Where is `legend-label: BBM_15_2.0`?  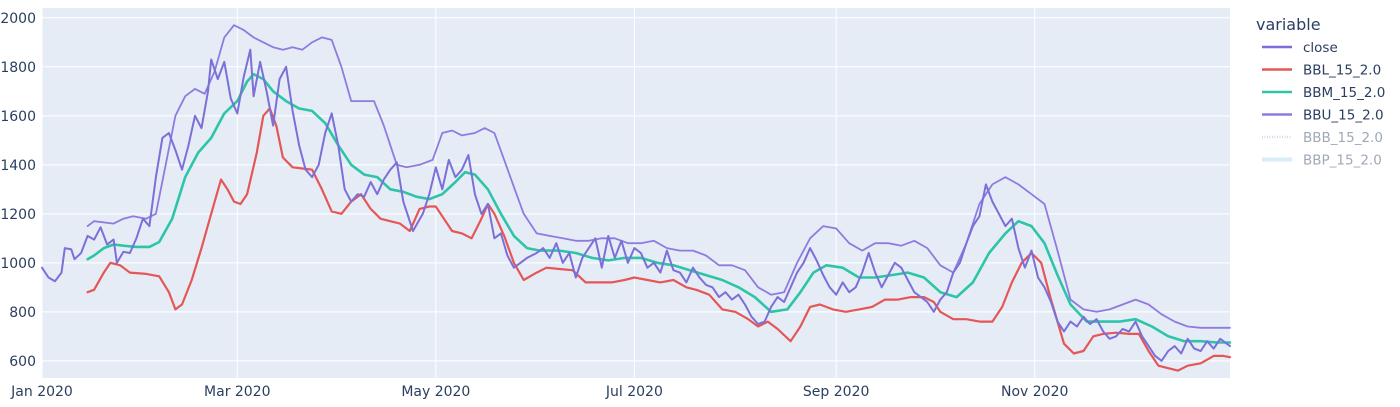 legend-label: BBM_15_2.0 is located at coordinates (1344, 93).